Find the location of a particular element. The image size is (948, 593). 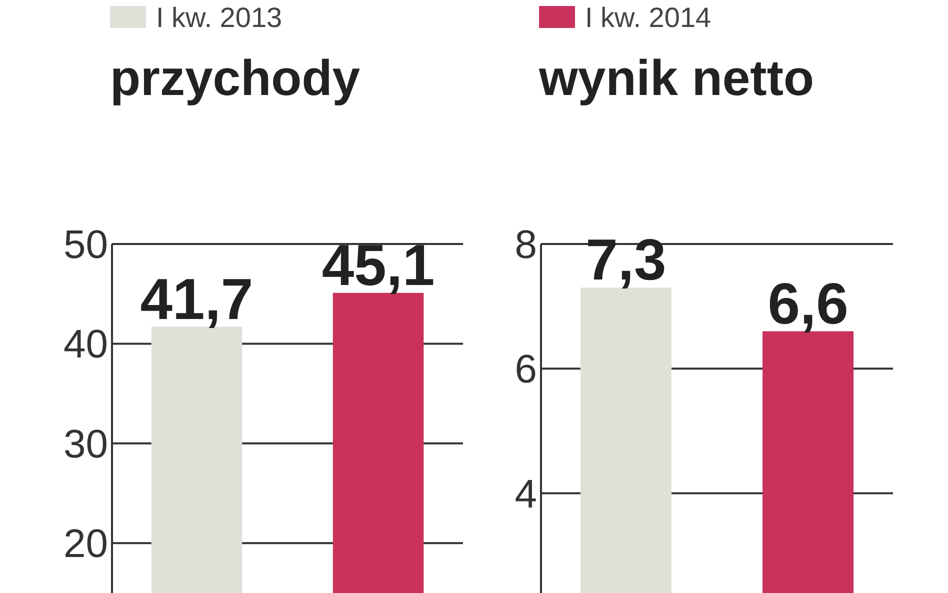

data-label: 41,7 is located at coordinates (197, 299).